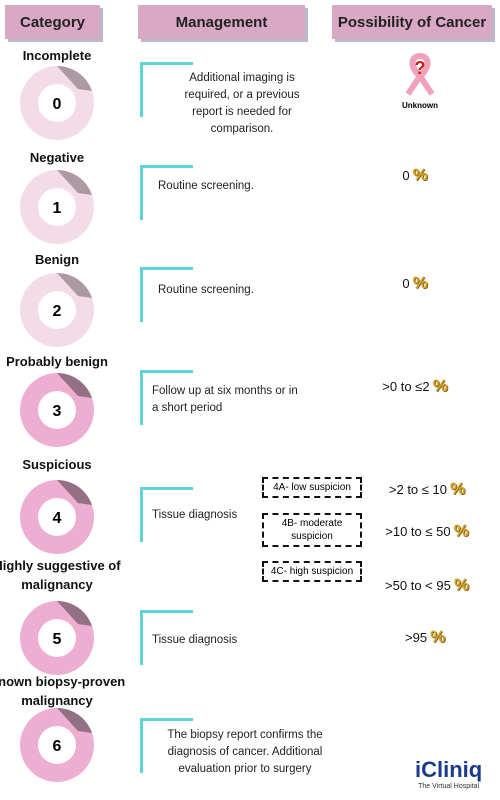 The height and width of the screenshot is (800, 500). I want to click on possibility: >10 to ≤ 50%, so click(427, 531).